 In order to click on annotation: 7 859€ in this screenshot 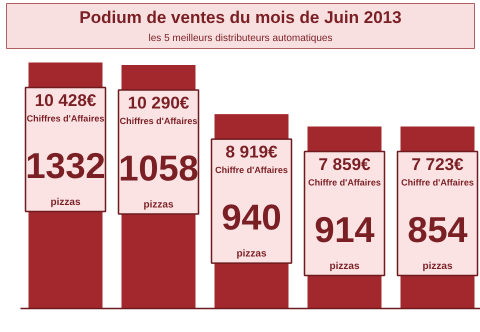, I will do `click(345, 164)`.